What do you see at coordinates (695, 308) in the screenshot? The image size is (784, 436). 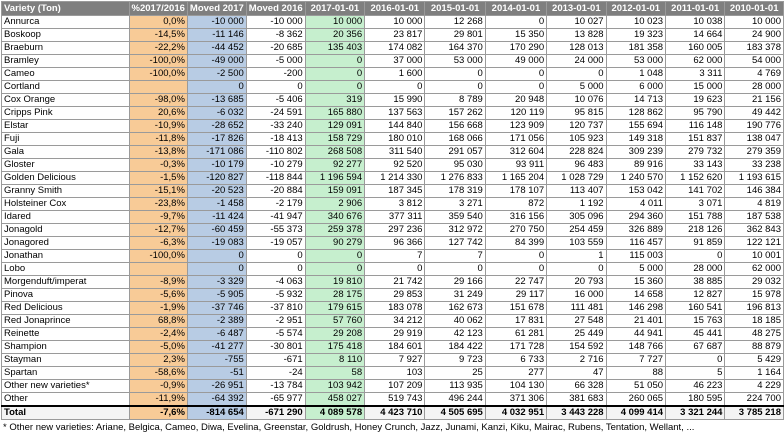 I see `cell-stock-2011: 160 541` at bounding box center [695, 308].